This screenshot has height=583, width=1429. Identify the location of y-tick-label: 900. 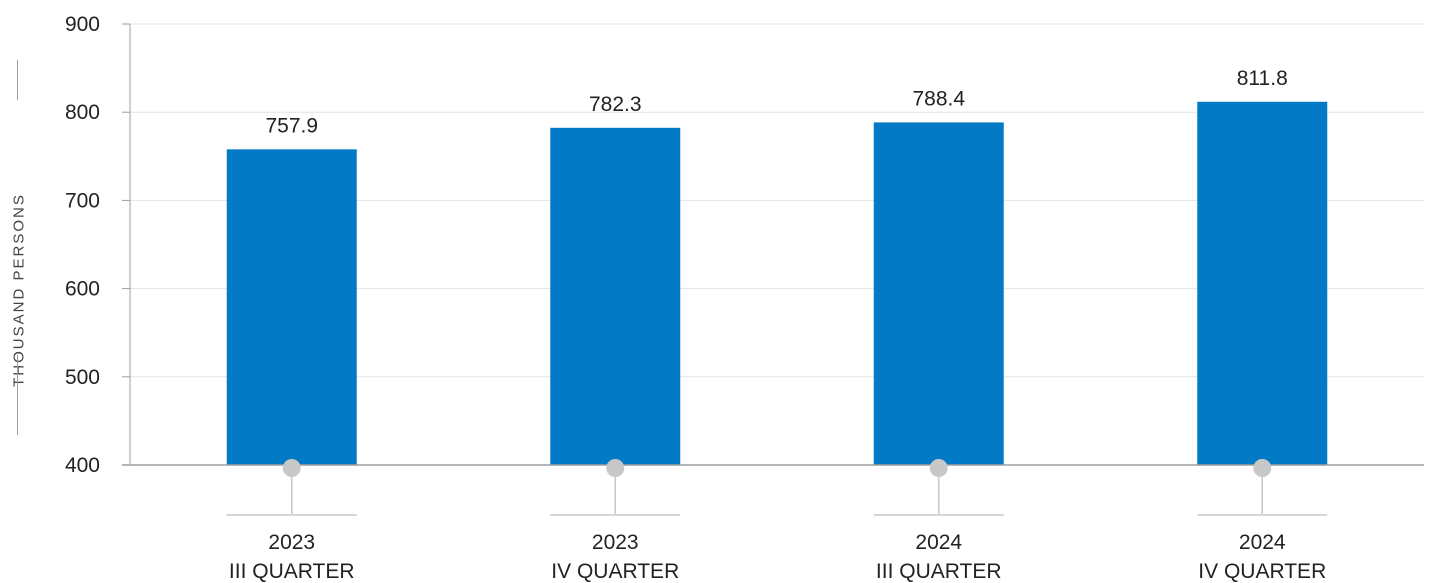
(82, 24).